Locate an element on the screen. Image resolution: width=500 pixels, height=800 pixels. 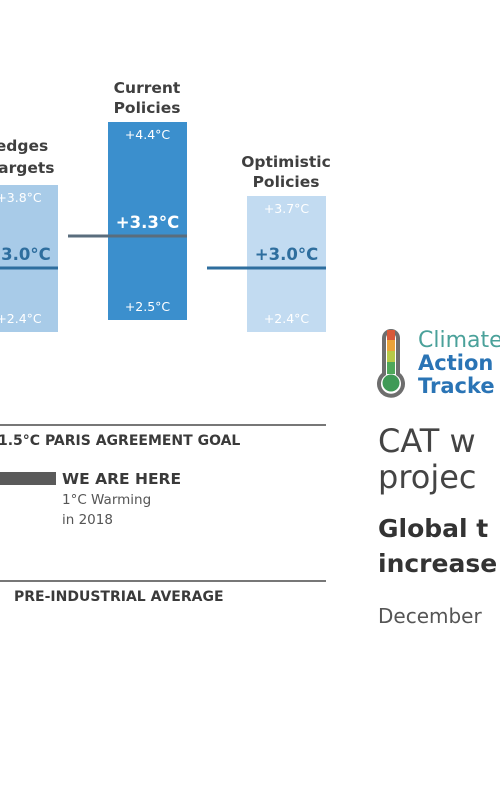
header-optimistic-line2: Policies is located at coordinates (286, 182).